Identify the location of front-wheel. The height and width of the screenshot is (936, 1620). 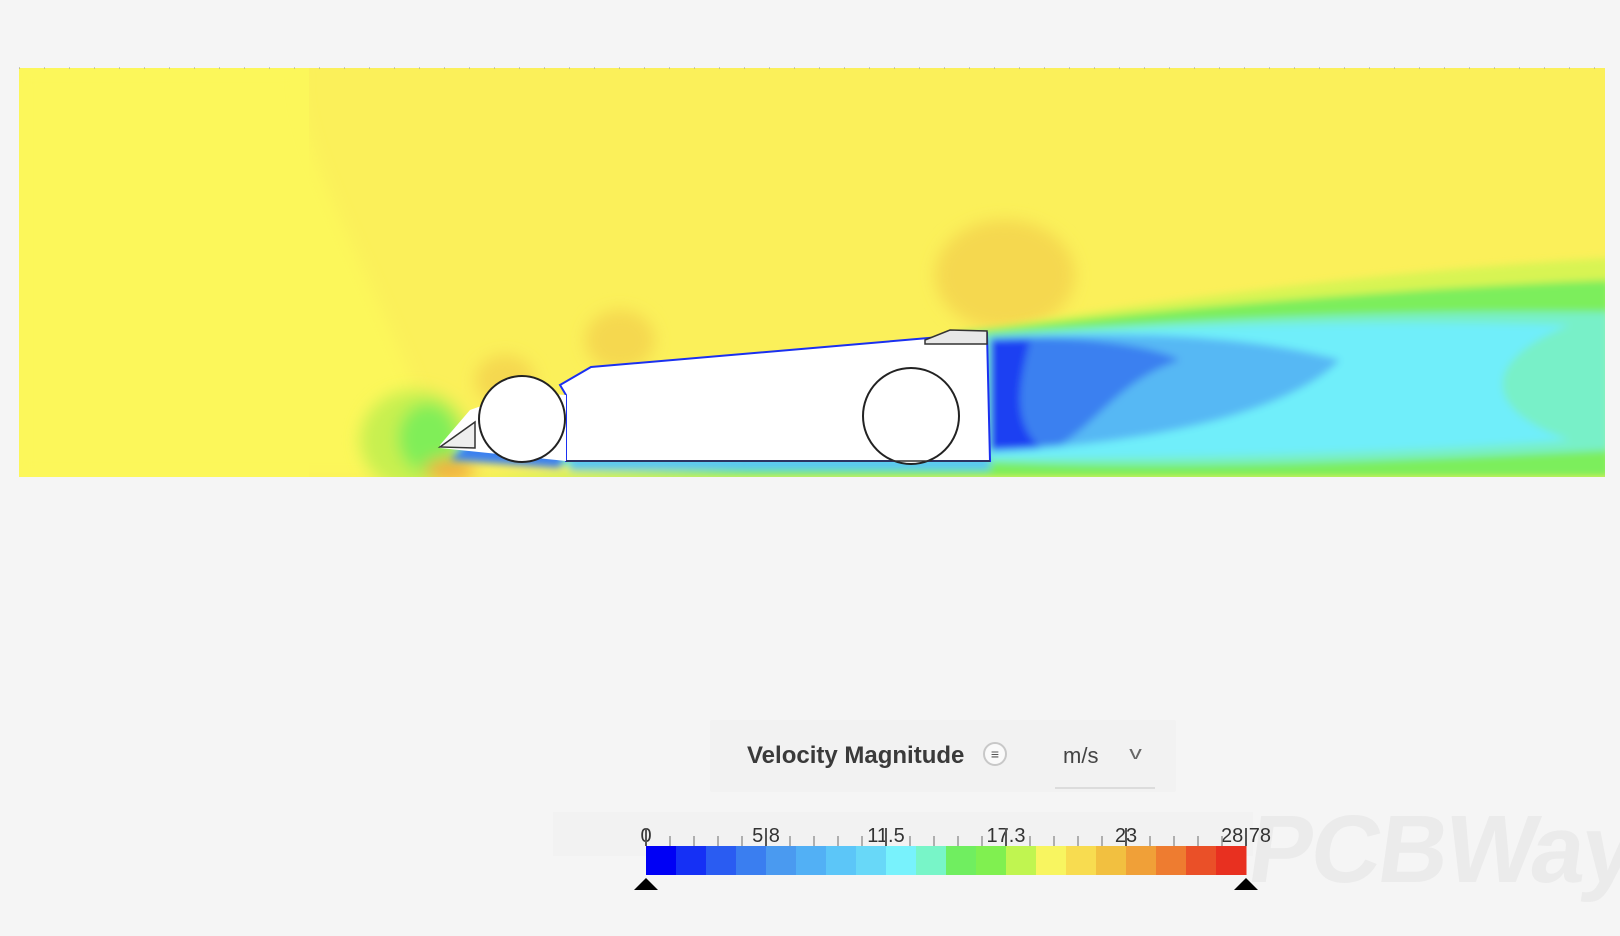
(522, 419).